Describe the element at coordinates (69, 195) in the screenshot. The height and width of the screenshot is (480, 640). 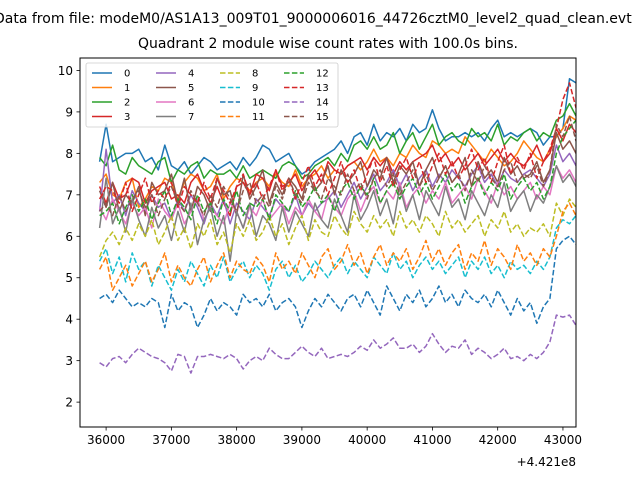
I see `y-tick-label: 7` at that location.